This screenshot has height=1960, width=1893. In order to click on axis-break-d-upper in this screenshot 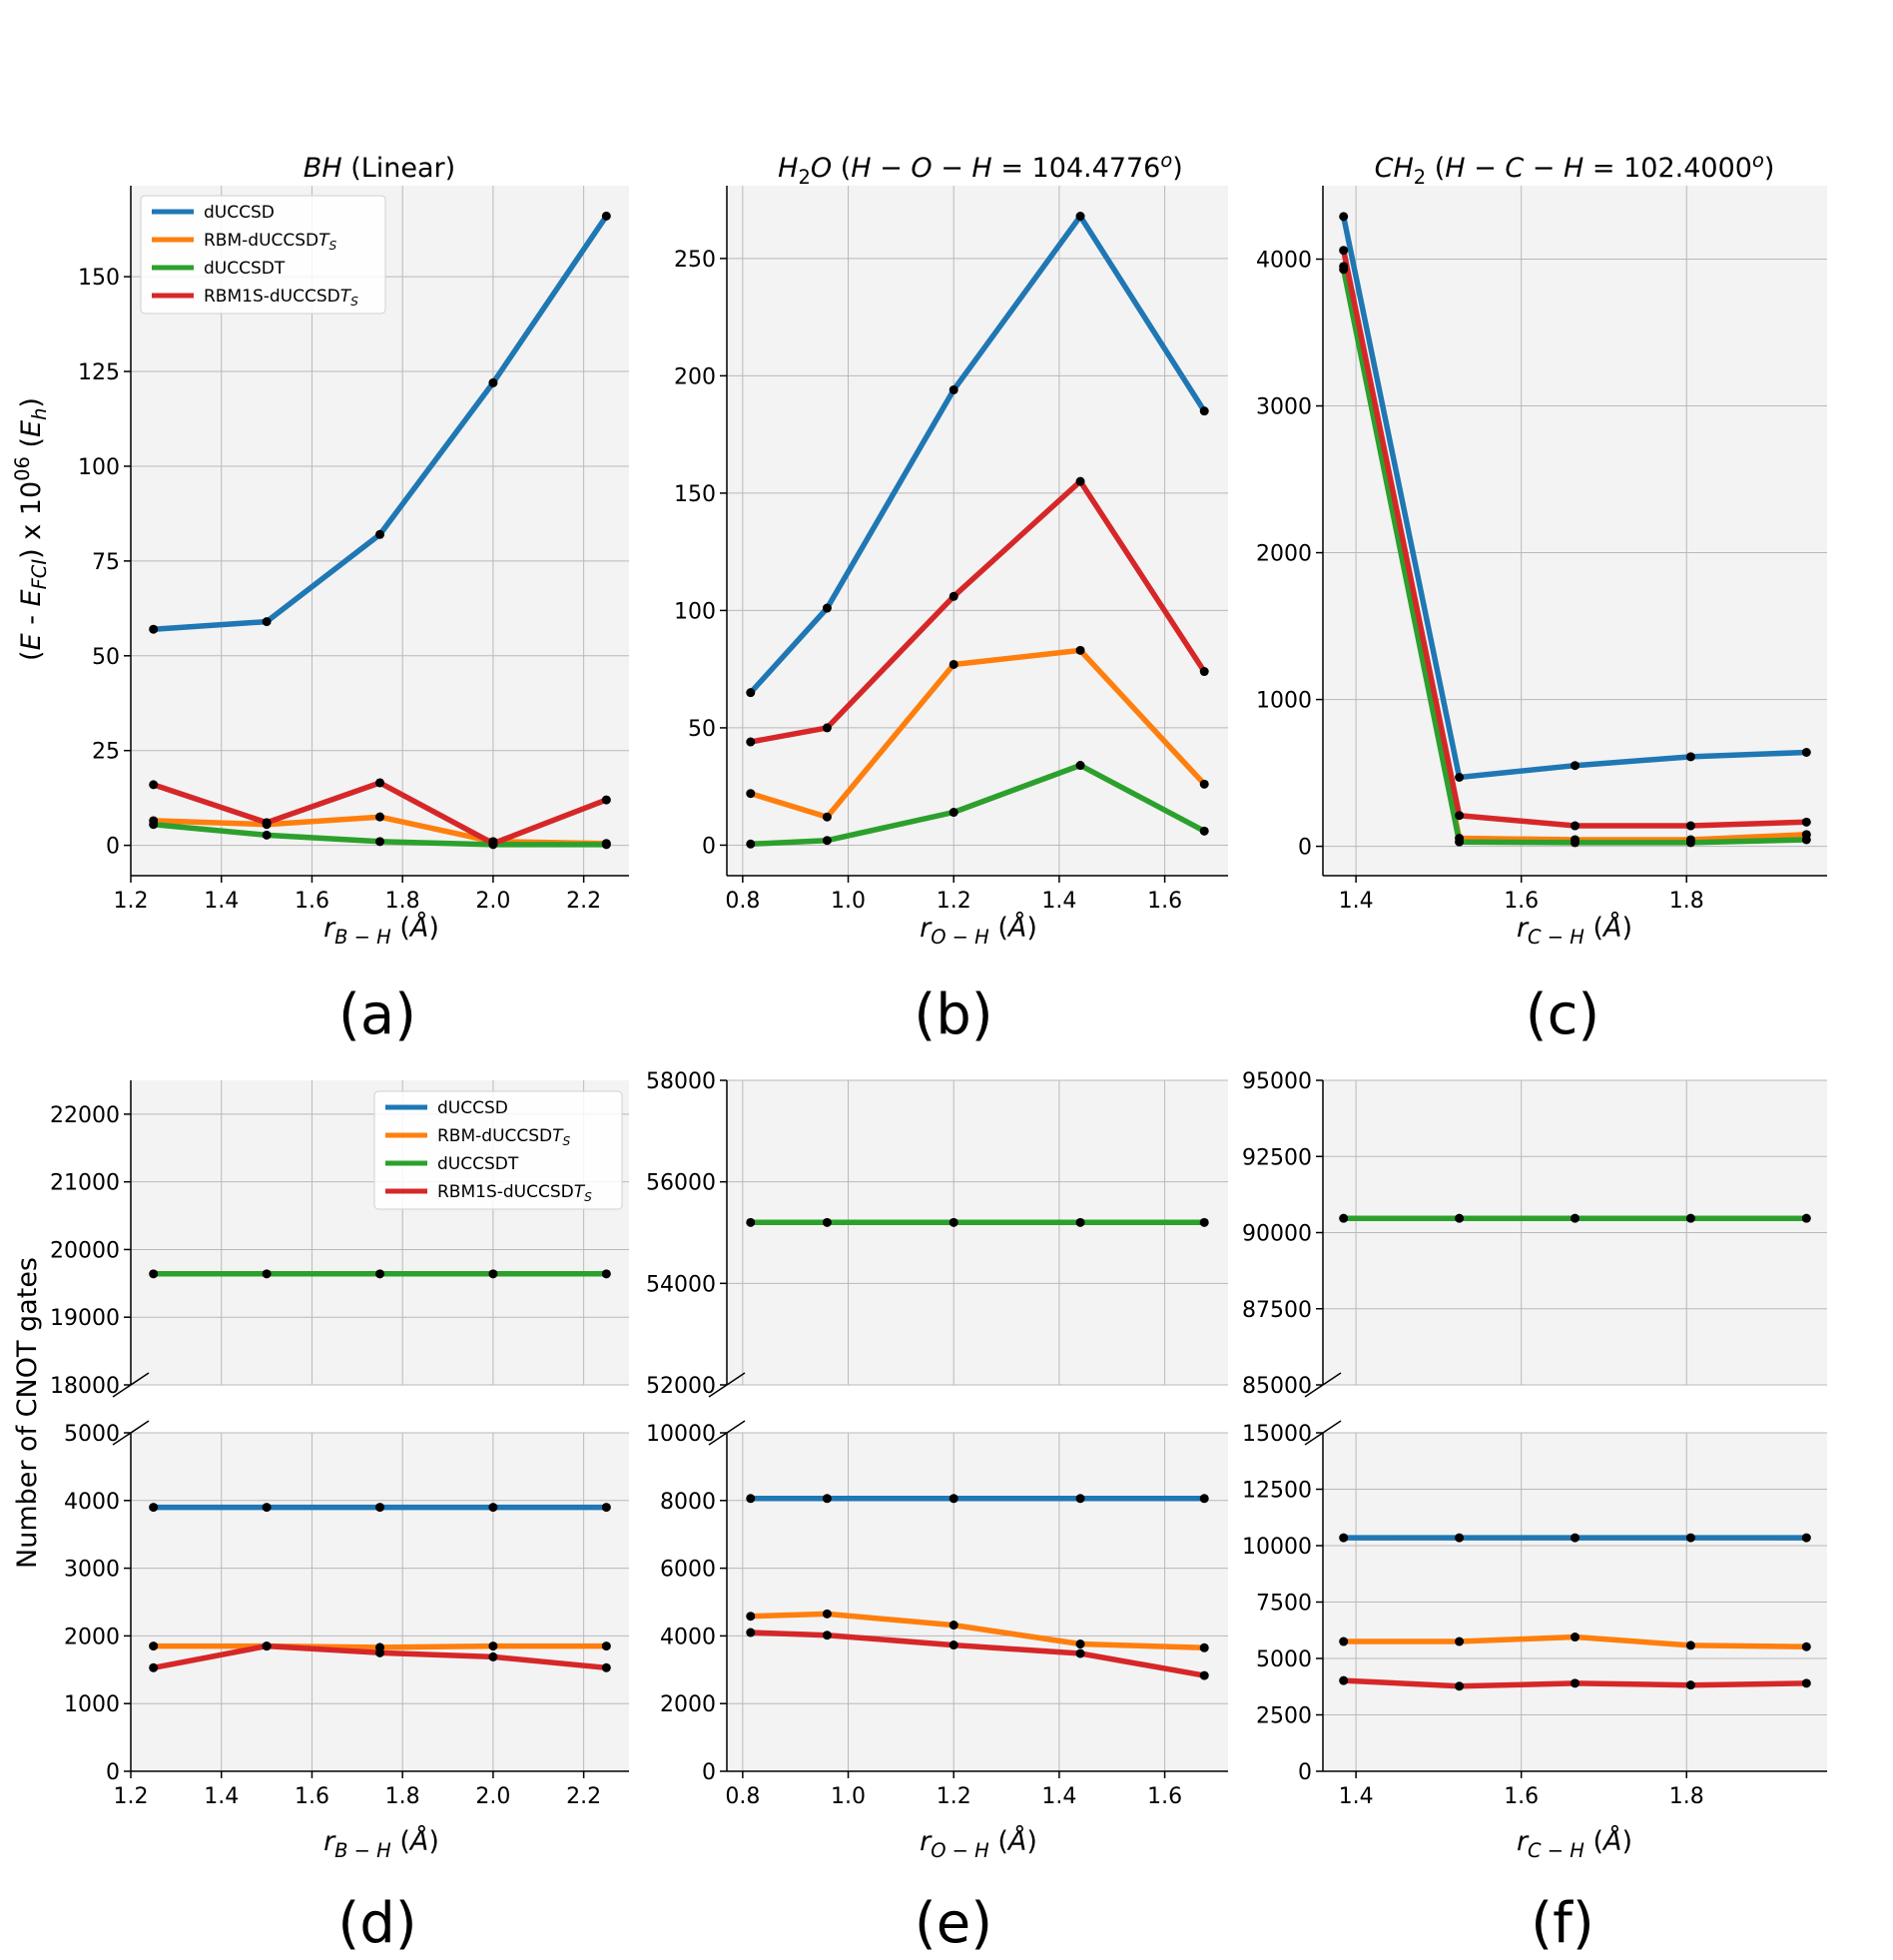, I will do `click(131, 1385)`.